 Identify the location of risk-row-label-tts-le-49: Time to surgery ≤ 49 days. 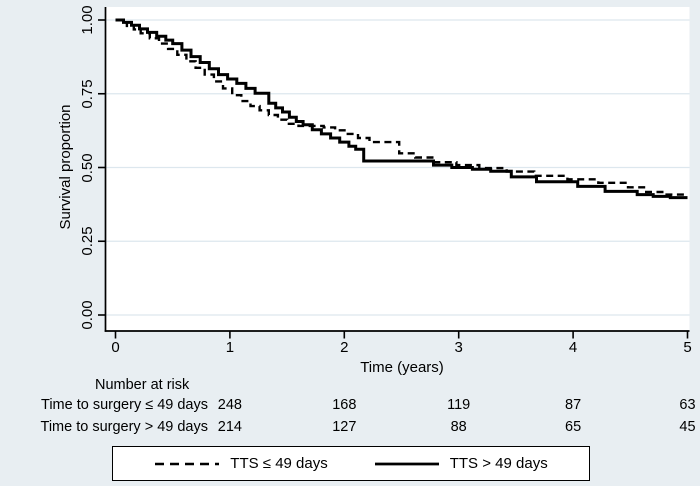
(124, 405).